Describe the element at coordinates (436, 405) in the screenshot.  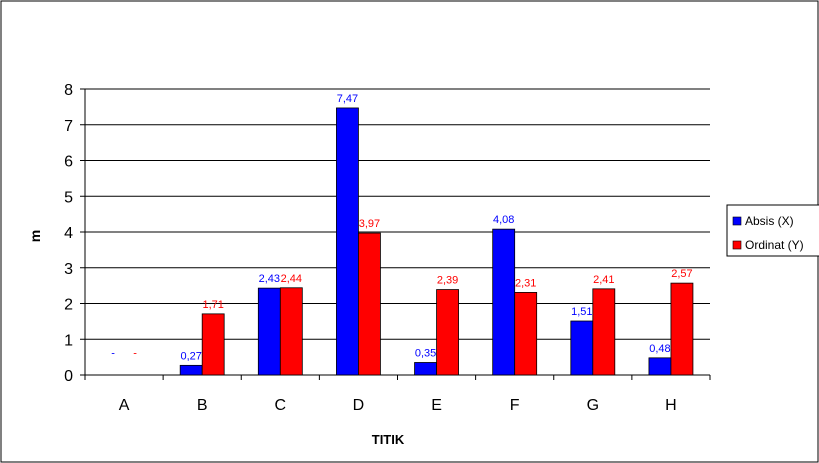
I see `x-tick-label: E` at that location.